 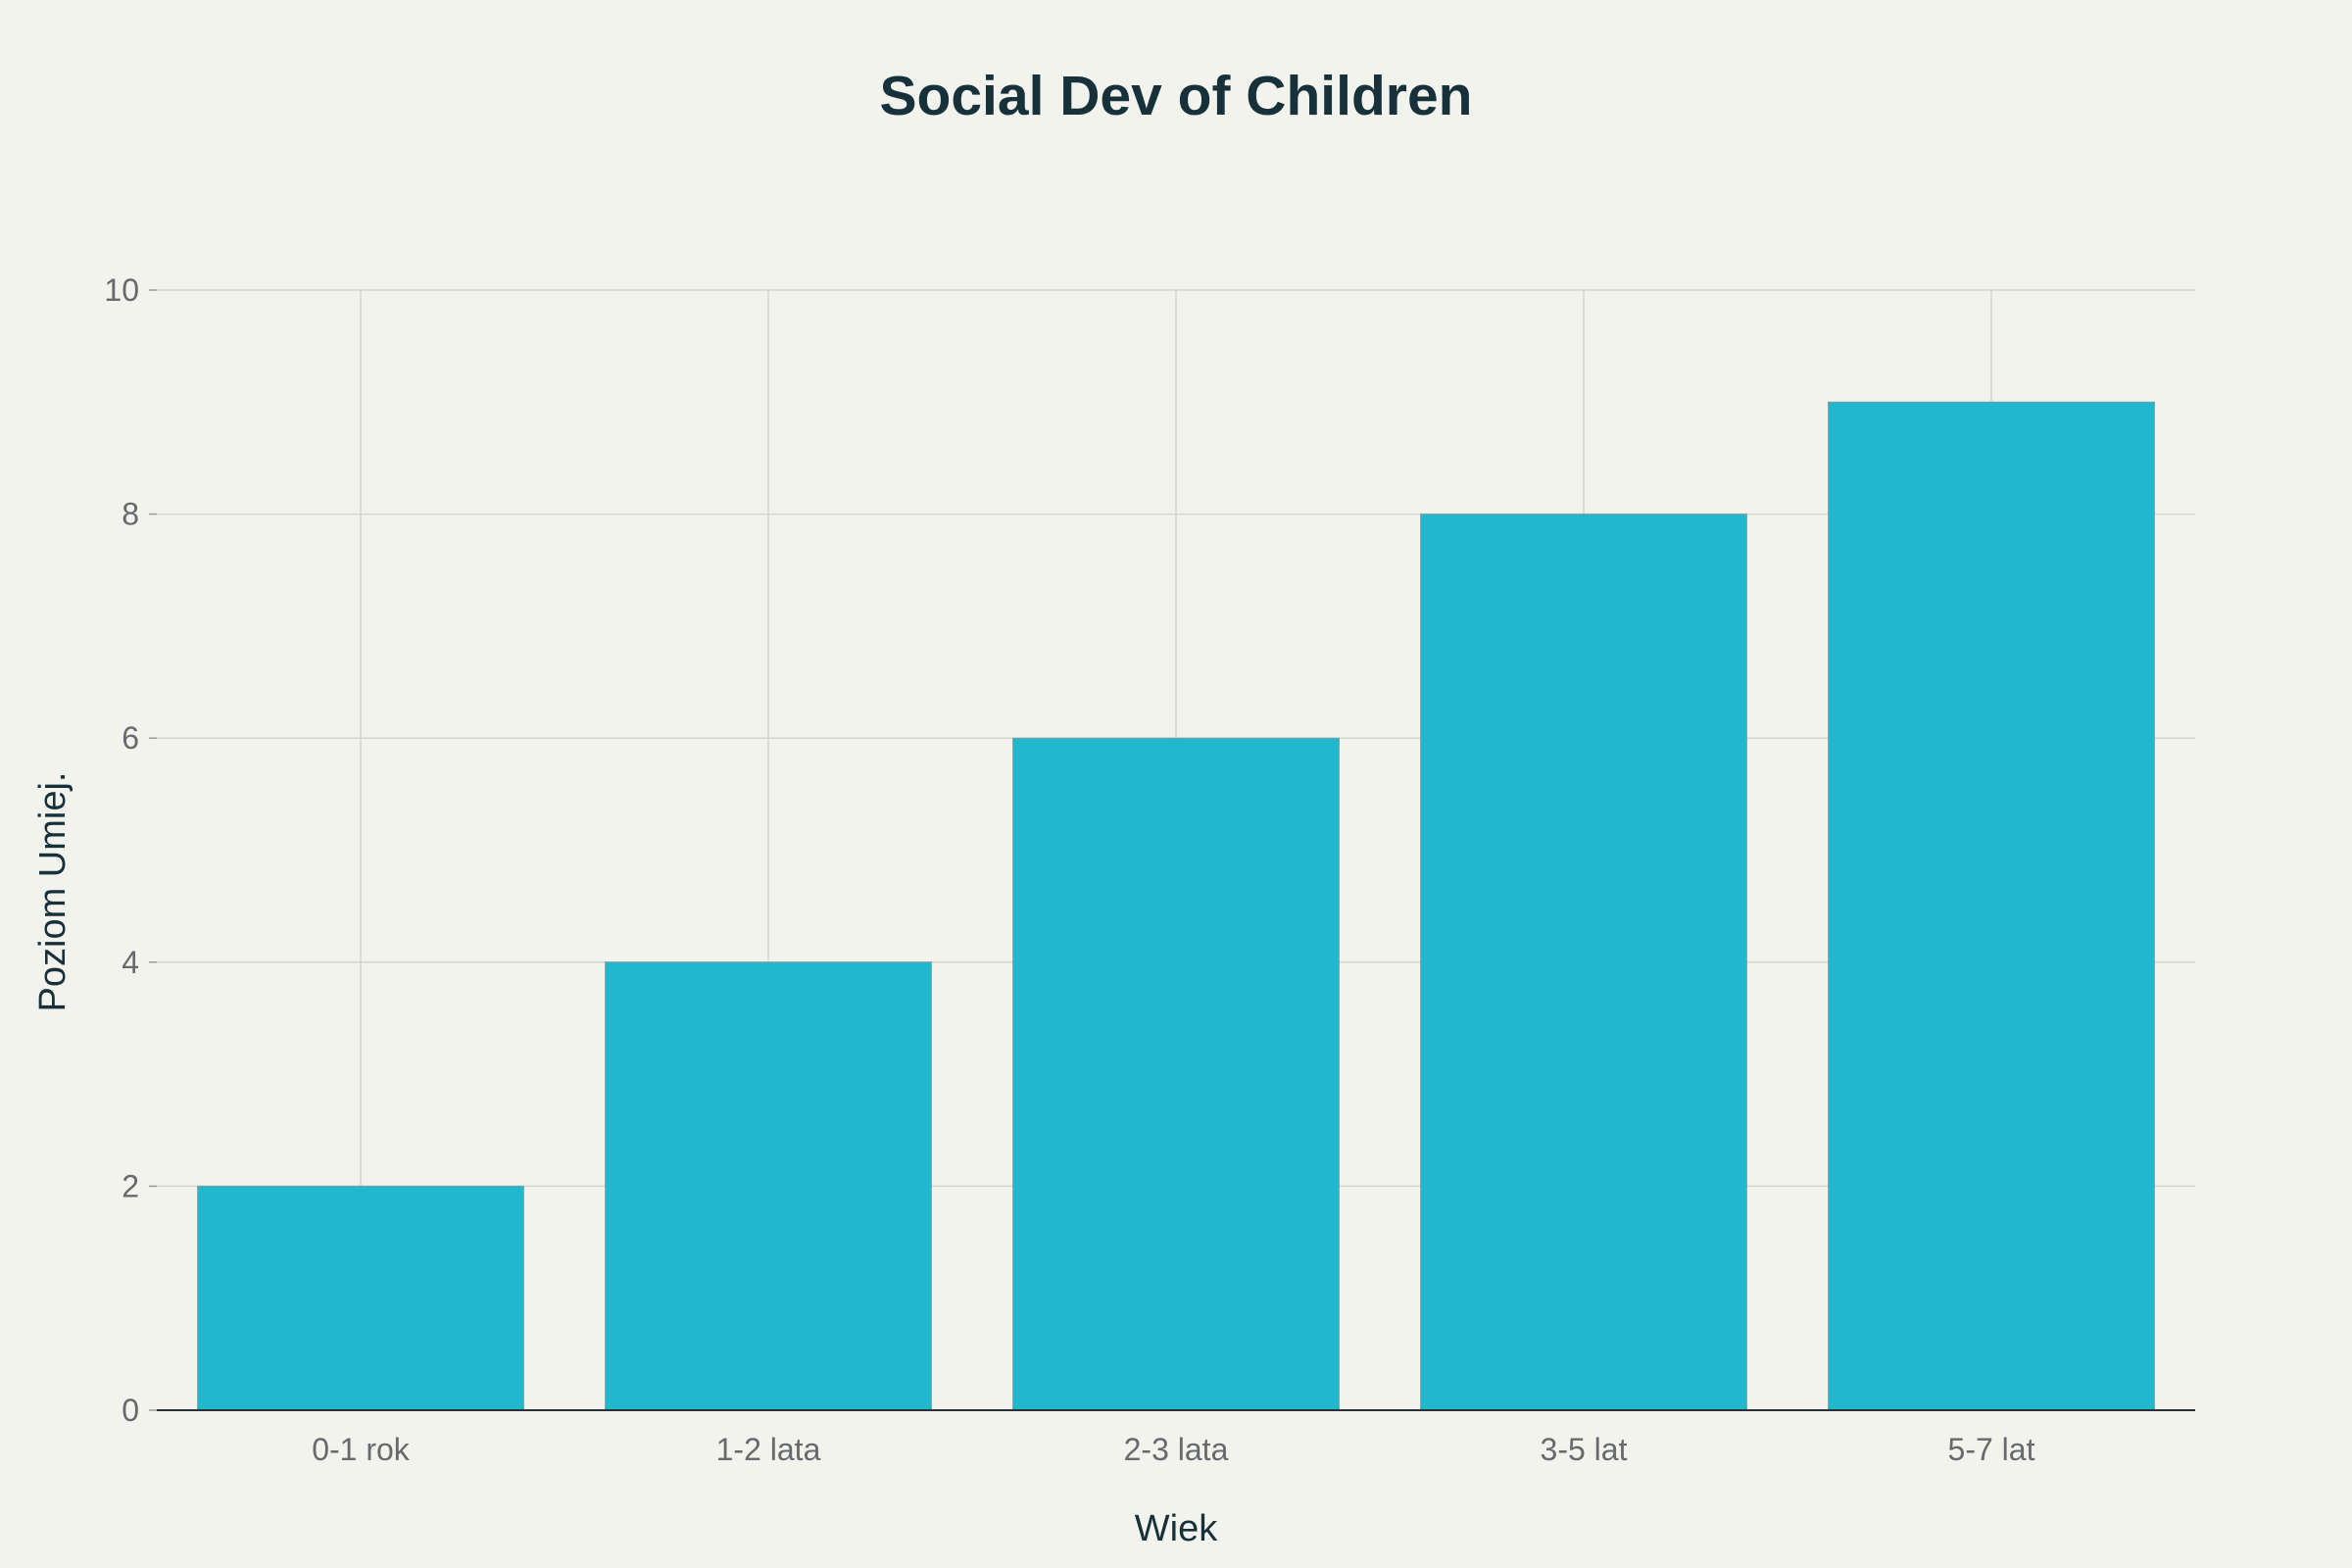 I want to click on x-tick-label: 0-1 rok, so click(x=361, y=1449).